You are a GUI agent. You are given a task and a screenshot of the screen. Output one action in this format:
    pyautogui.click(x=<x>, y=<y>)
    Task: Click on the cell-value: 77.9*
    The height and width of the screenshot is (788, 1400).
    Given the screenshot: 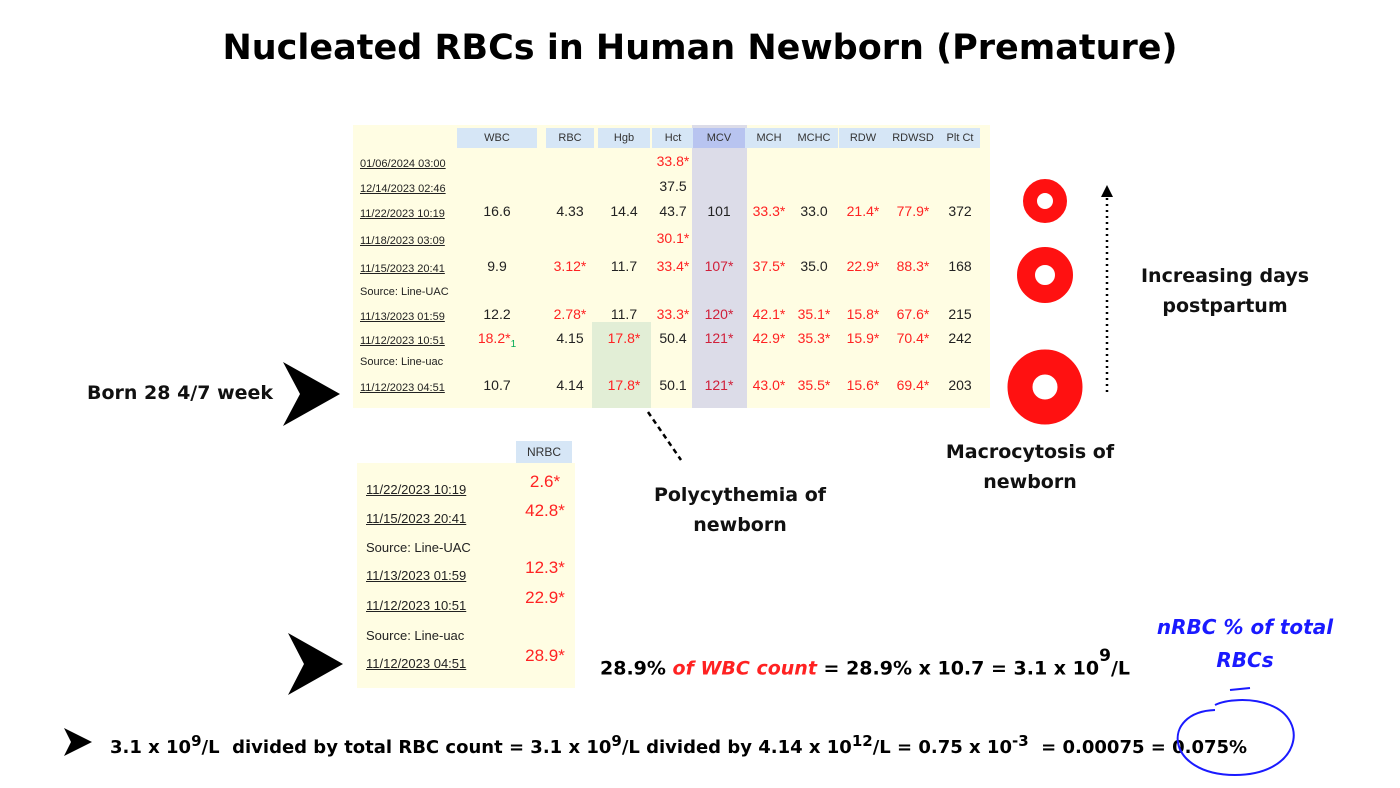 What is the action you would take?
    pyautogui.click(x=913, y=211)
    